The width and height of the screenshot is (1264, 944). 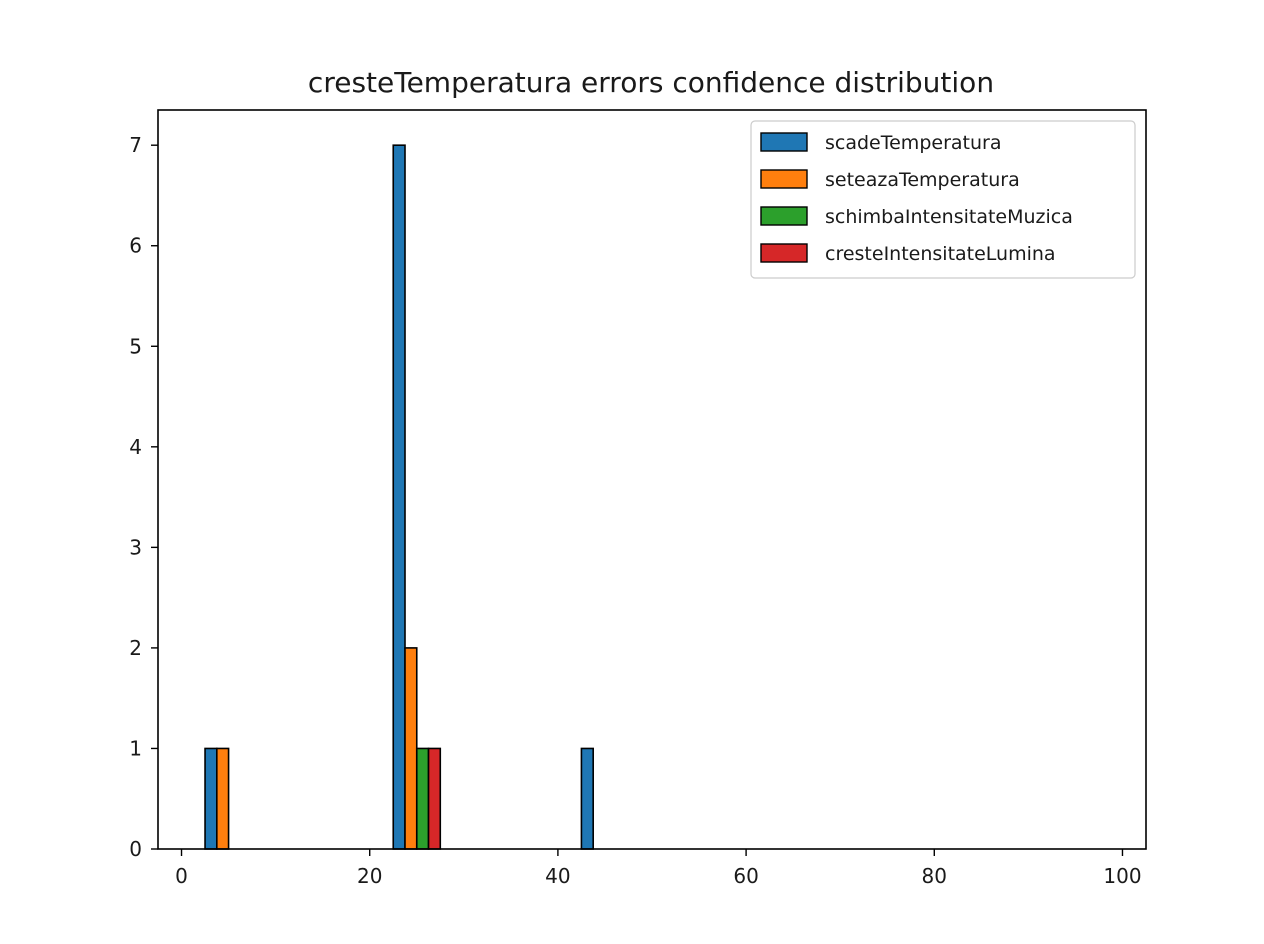 I want to click on legend-swatch-scadeTemperatura, so click(x=784, y=142).